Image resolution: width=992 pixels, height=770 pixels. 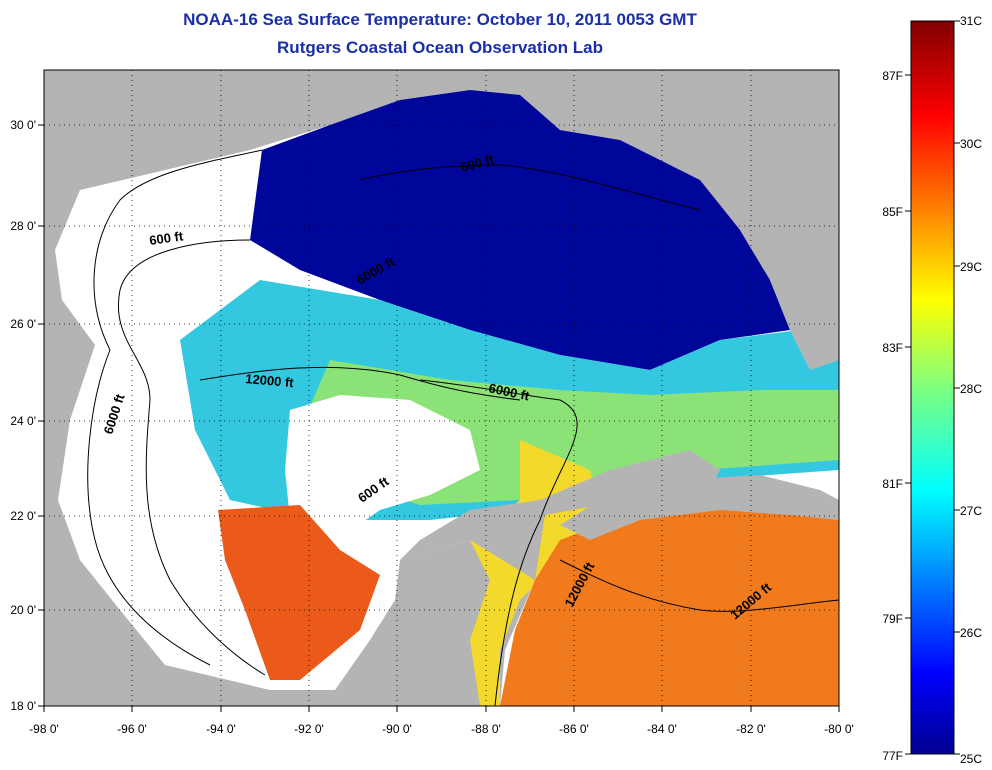 I want to click on cloud-patch, so click(x=382, y=470).